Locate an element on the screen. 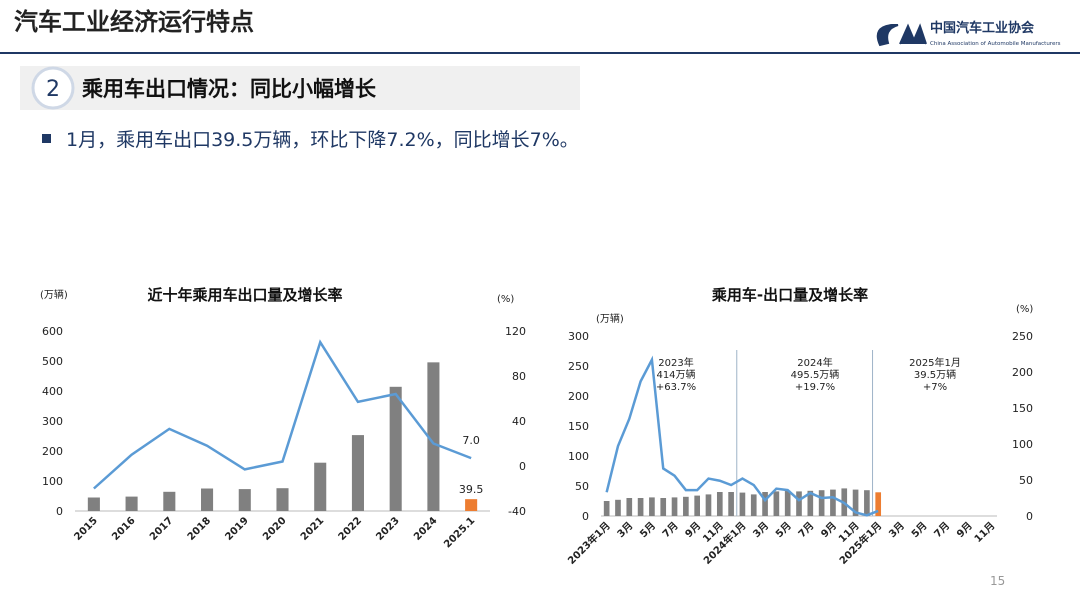  section-band is located at coordinates (300, 88).